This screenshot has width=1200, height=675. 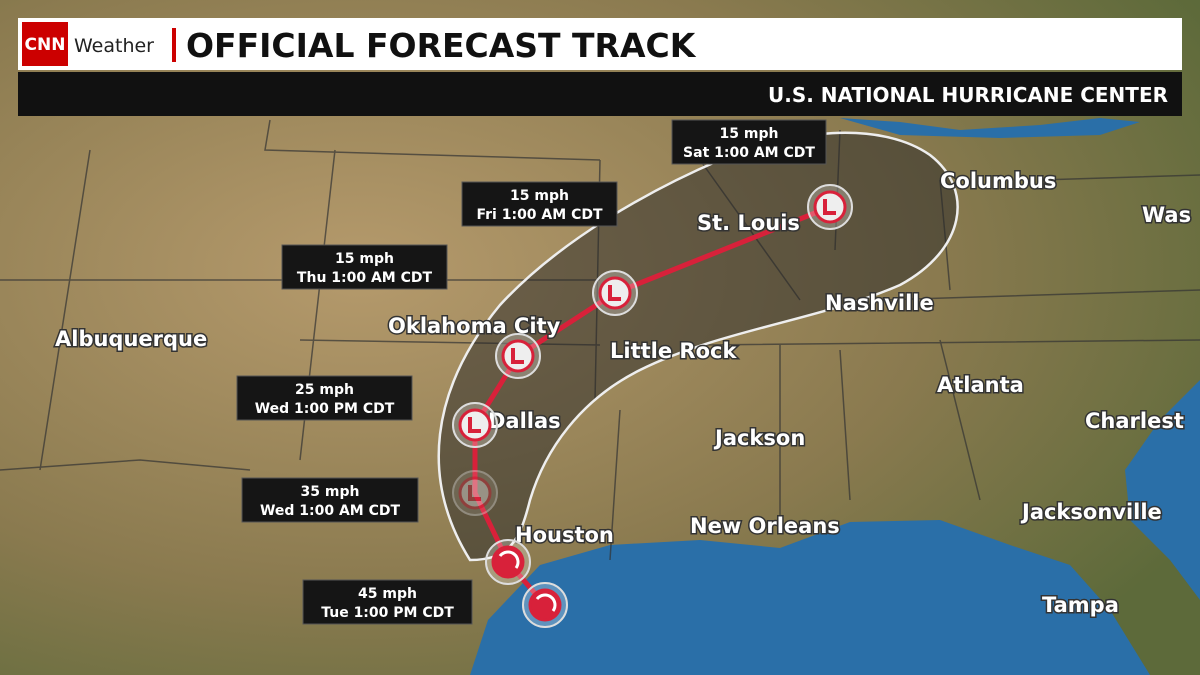 I want to click on speed: 25 mph, so click(x=324, y=390).